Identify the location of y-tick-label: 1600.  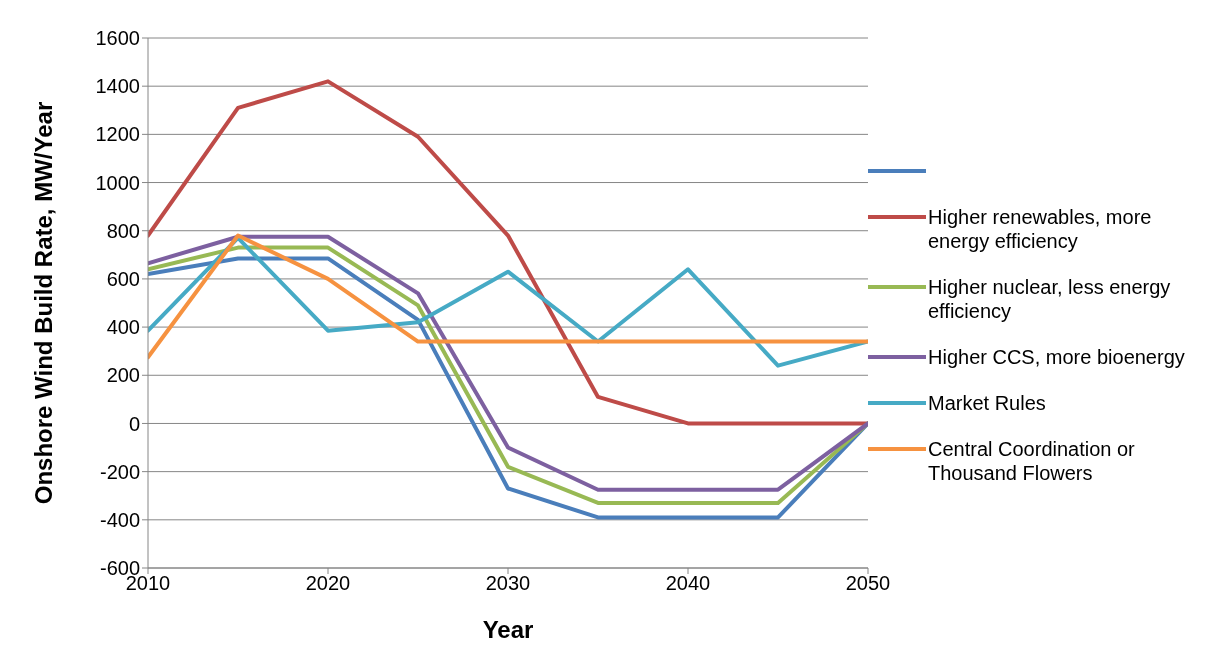
(117, 38).